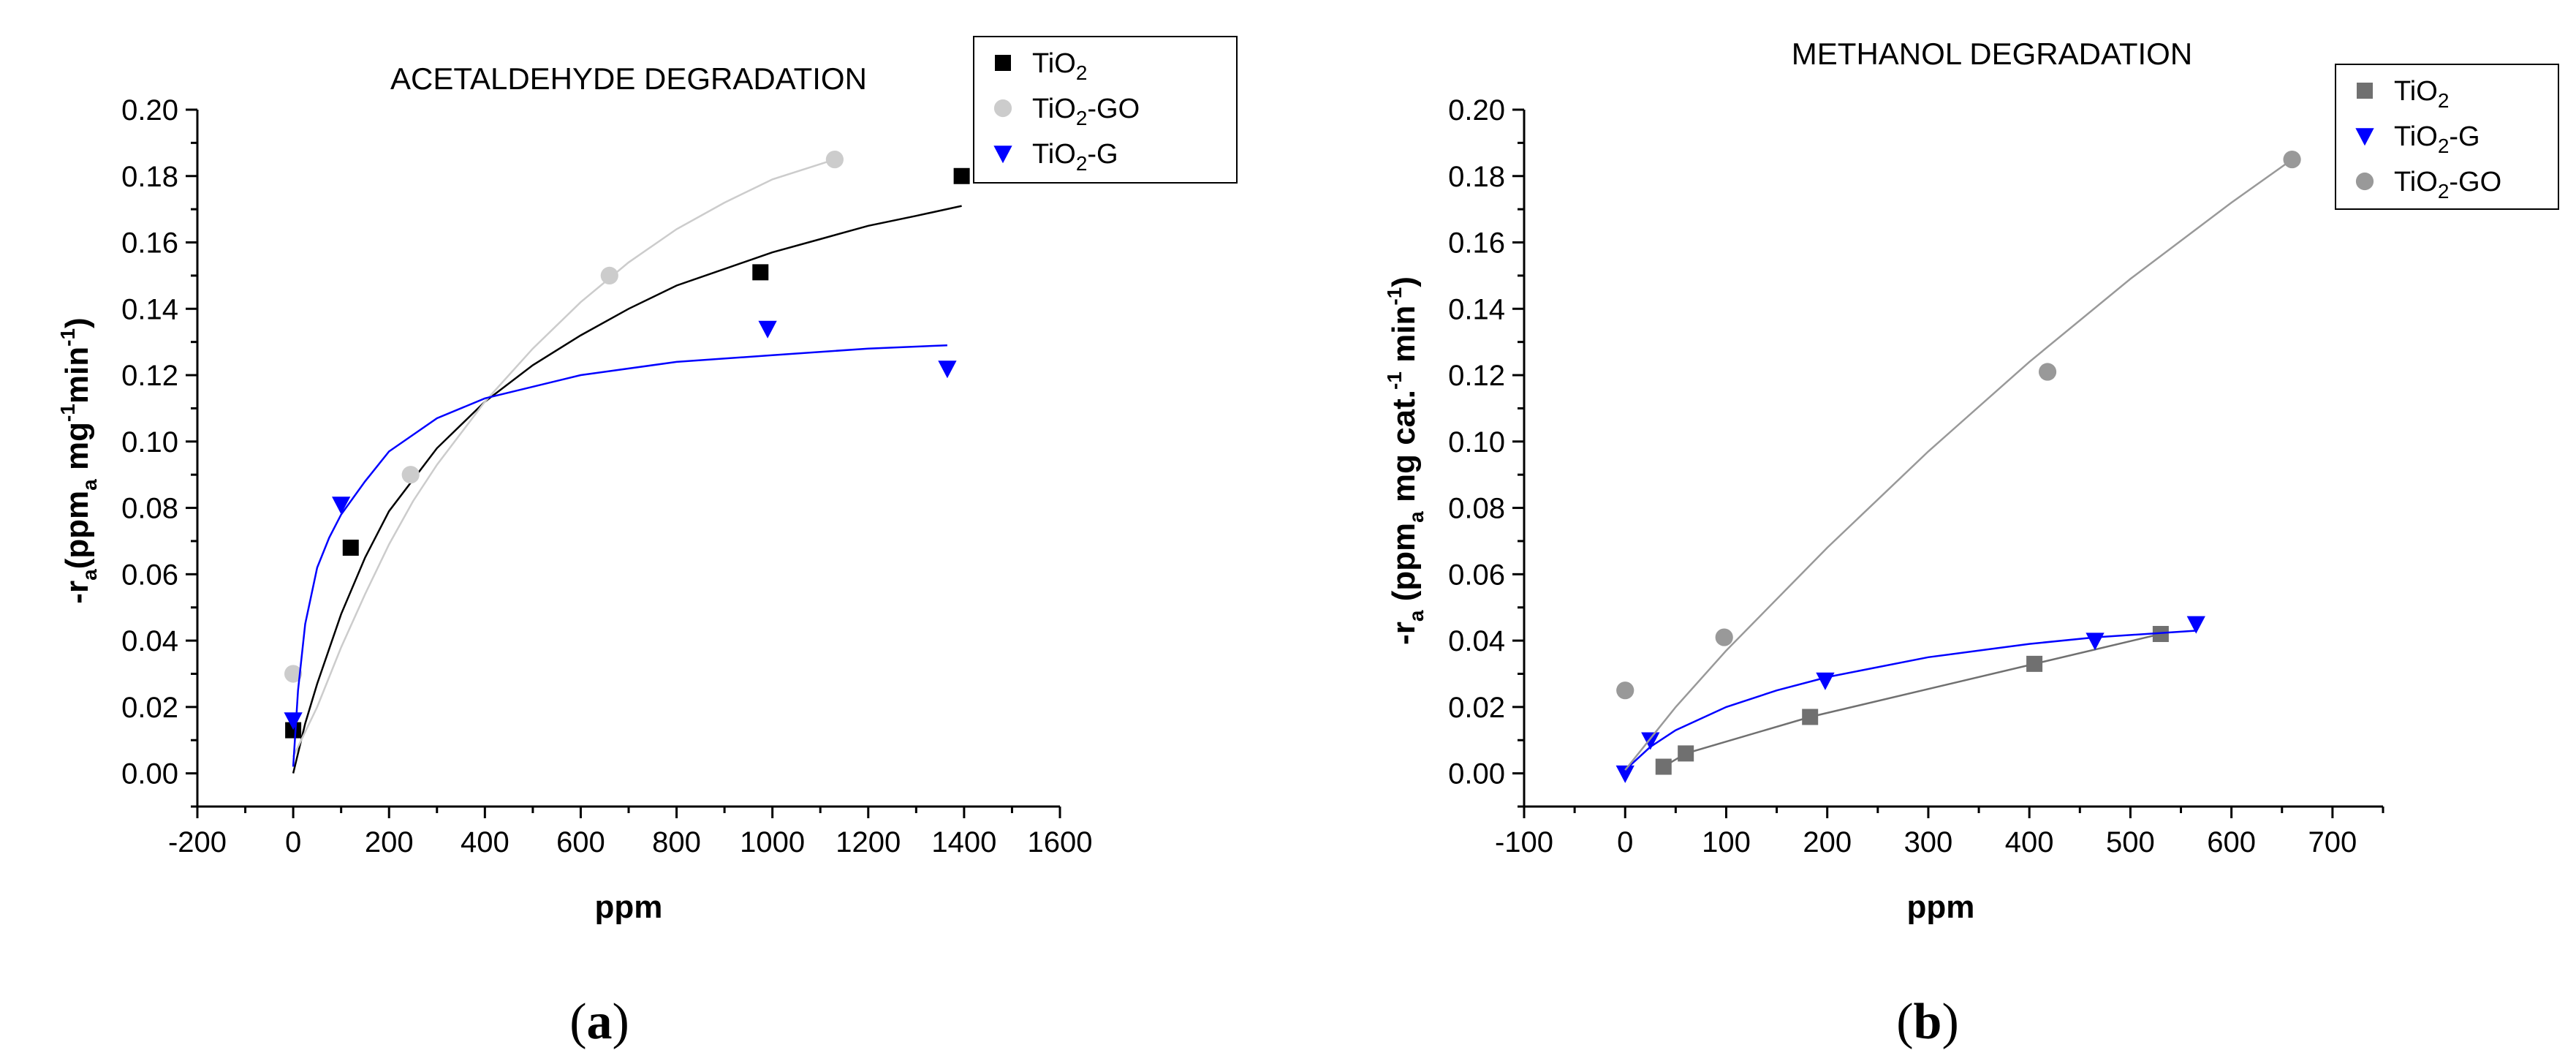 The height and width of the screenshot is (1061, 2576). Describe the element at coordinates (963, 842) in the screenshot. I see `x-tick-label: 1400` at that location.